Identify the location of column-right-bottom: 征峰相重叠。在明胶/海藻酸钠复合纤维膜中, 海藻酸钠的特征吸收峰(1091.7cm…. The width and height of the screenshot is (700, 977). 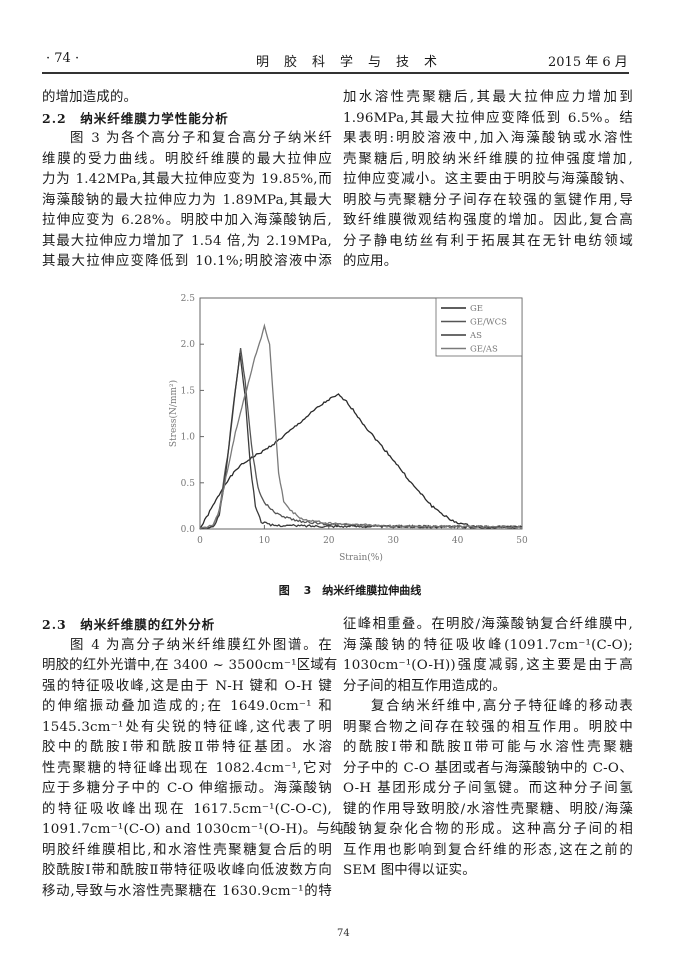
(488, 748).